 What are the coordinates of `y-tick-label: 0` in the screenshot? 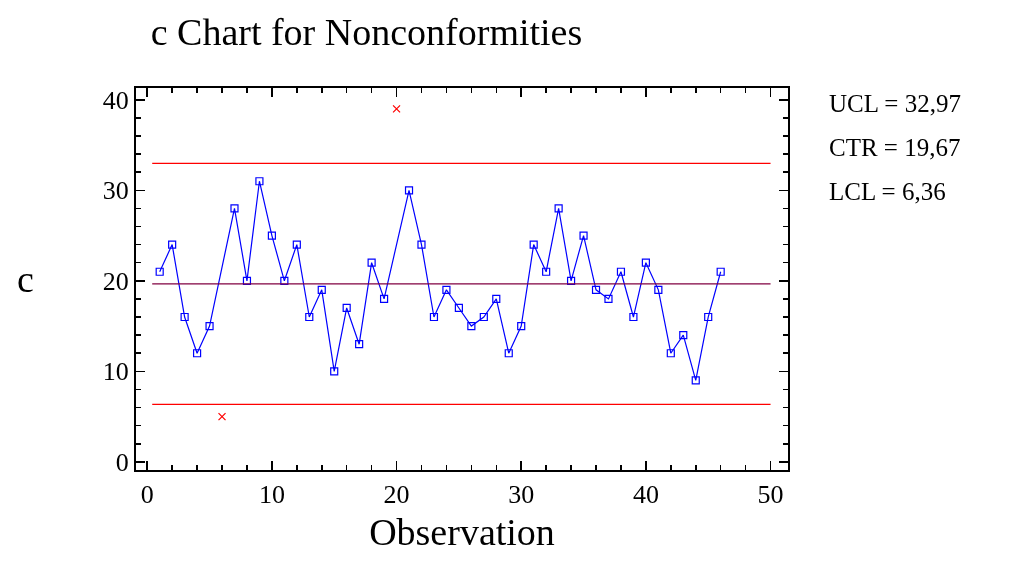 It's located at (122, 462).